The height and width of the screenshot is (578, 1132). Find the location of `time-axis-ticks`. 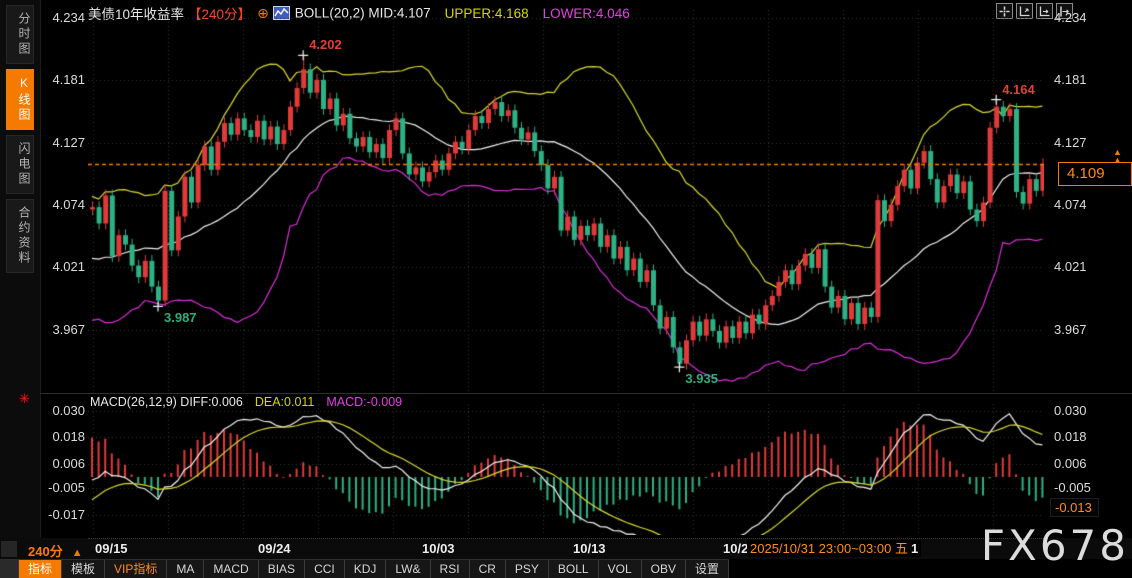

time-axis-ticks is located at coordinates (566, 539).